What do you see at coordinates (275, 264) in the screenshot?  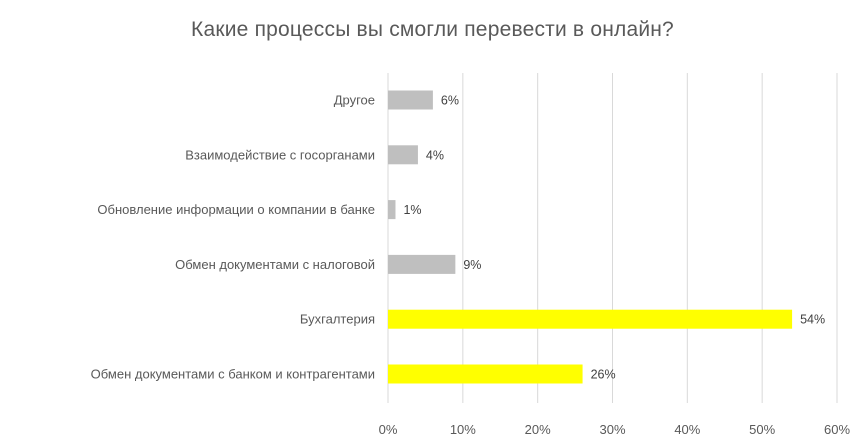 I see `category-label: Обмен документами с налоговой` at bounding box center [275, 264].